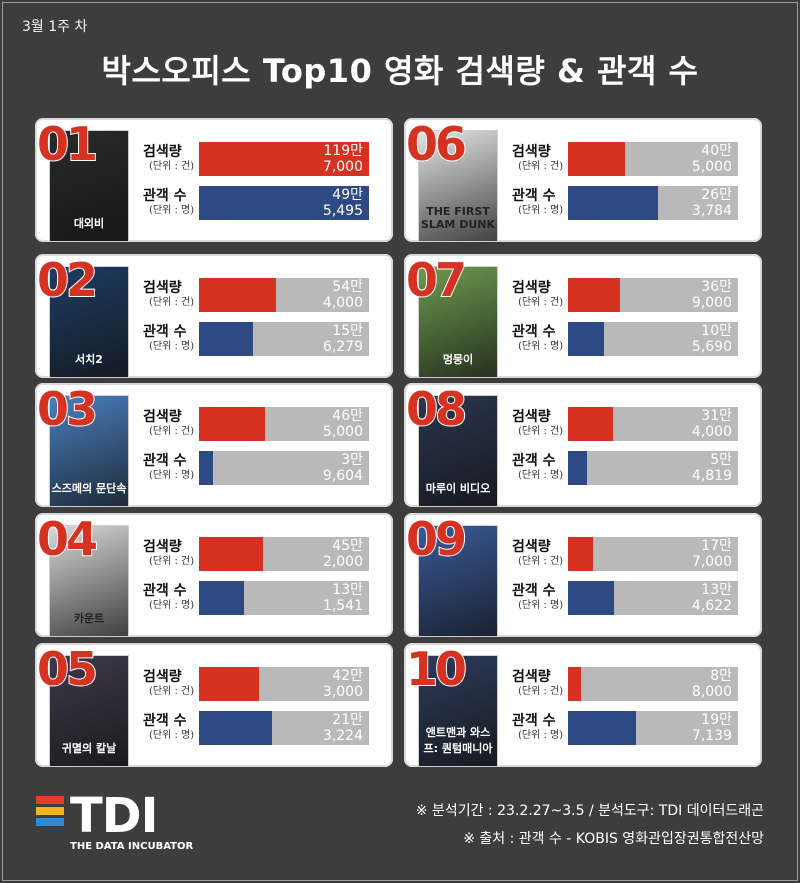 This screenshot has width=800, height=883. What do you see at coordinates (653, 554) in the screenshot?
I see `search-bar-track: 17만 7,000` at bounding box center [653, 554].